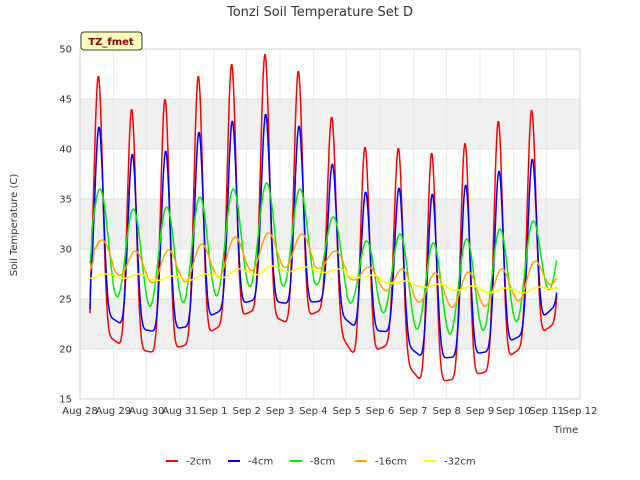  I want to click on legend: -2cm -4cm -8cm -16cm -32cm, so click(321, 462).